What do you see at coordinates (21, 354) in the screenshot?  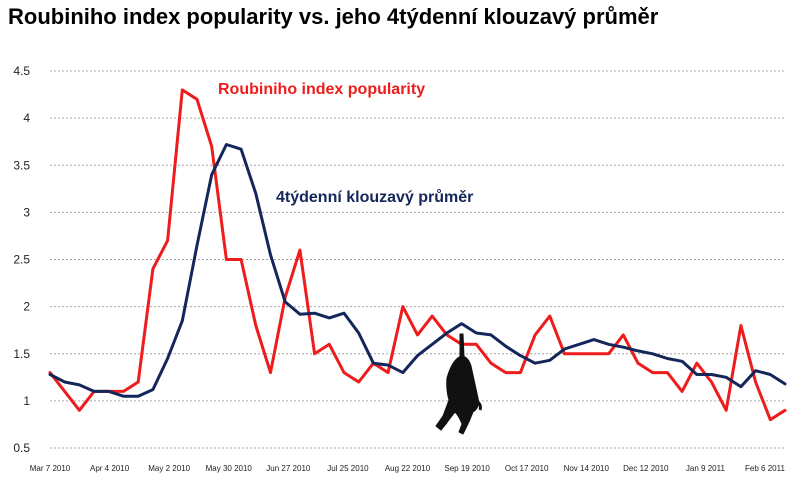 I see `y-tick-label: 1.5` at bounding box center [21, 354].